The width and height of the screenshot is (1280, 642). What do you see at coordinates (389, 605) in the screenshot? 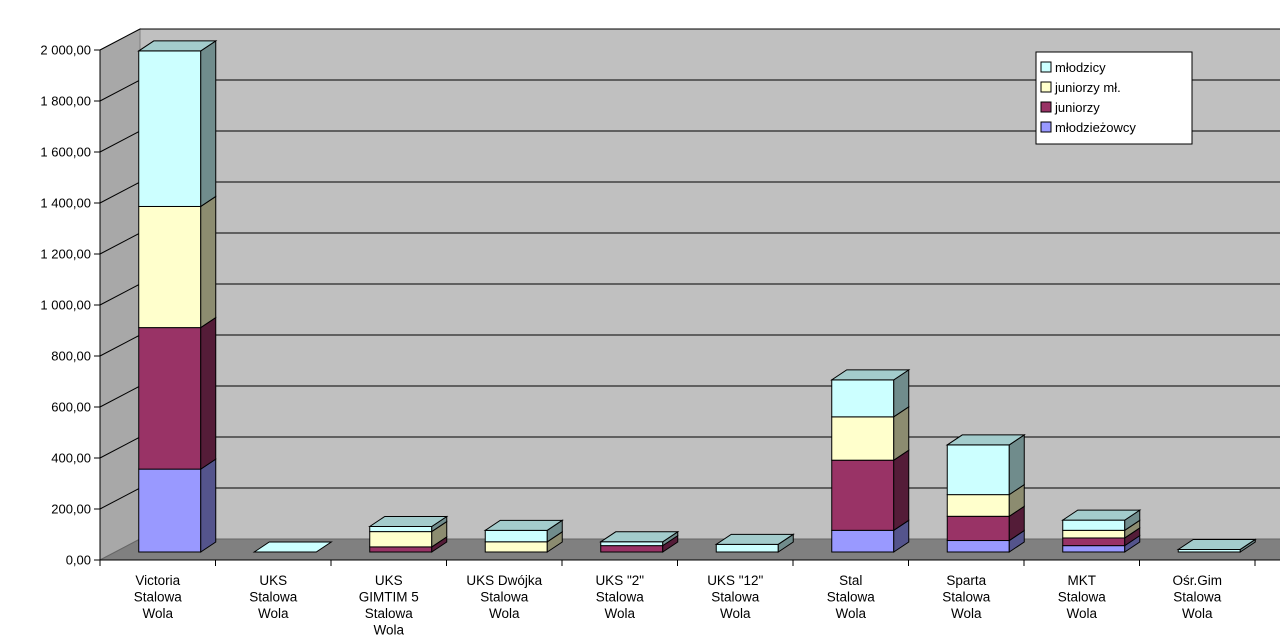
I see `x-category-label: UKS GIMTIM 5 Stalowa Wola` at bounding box center [389, 605].